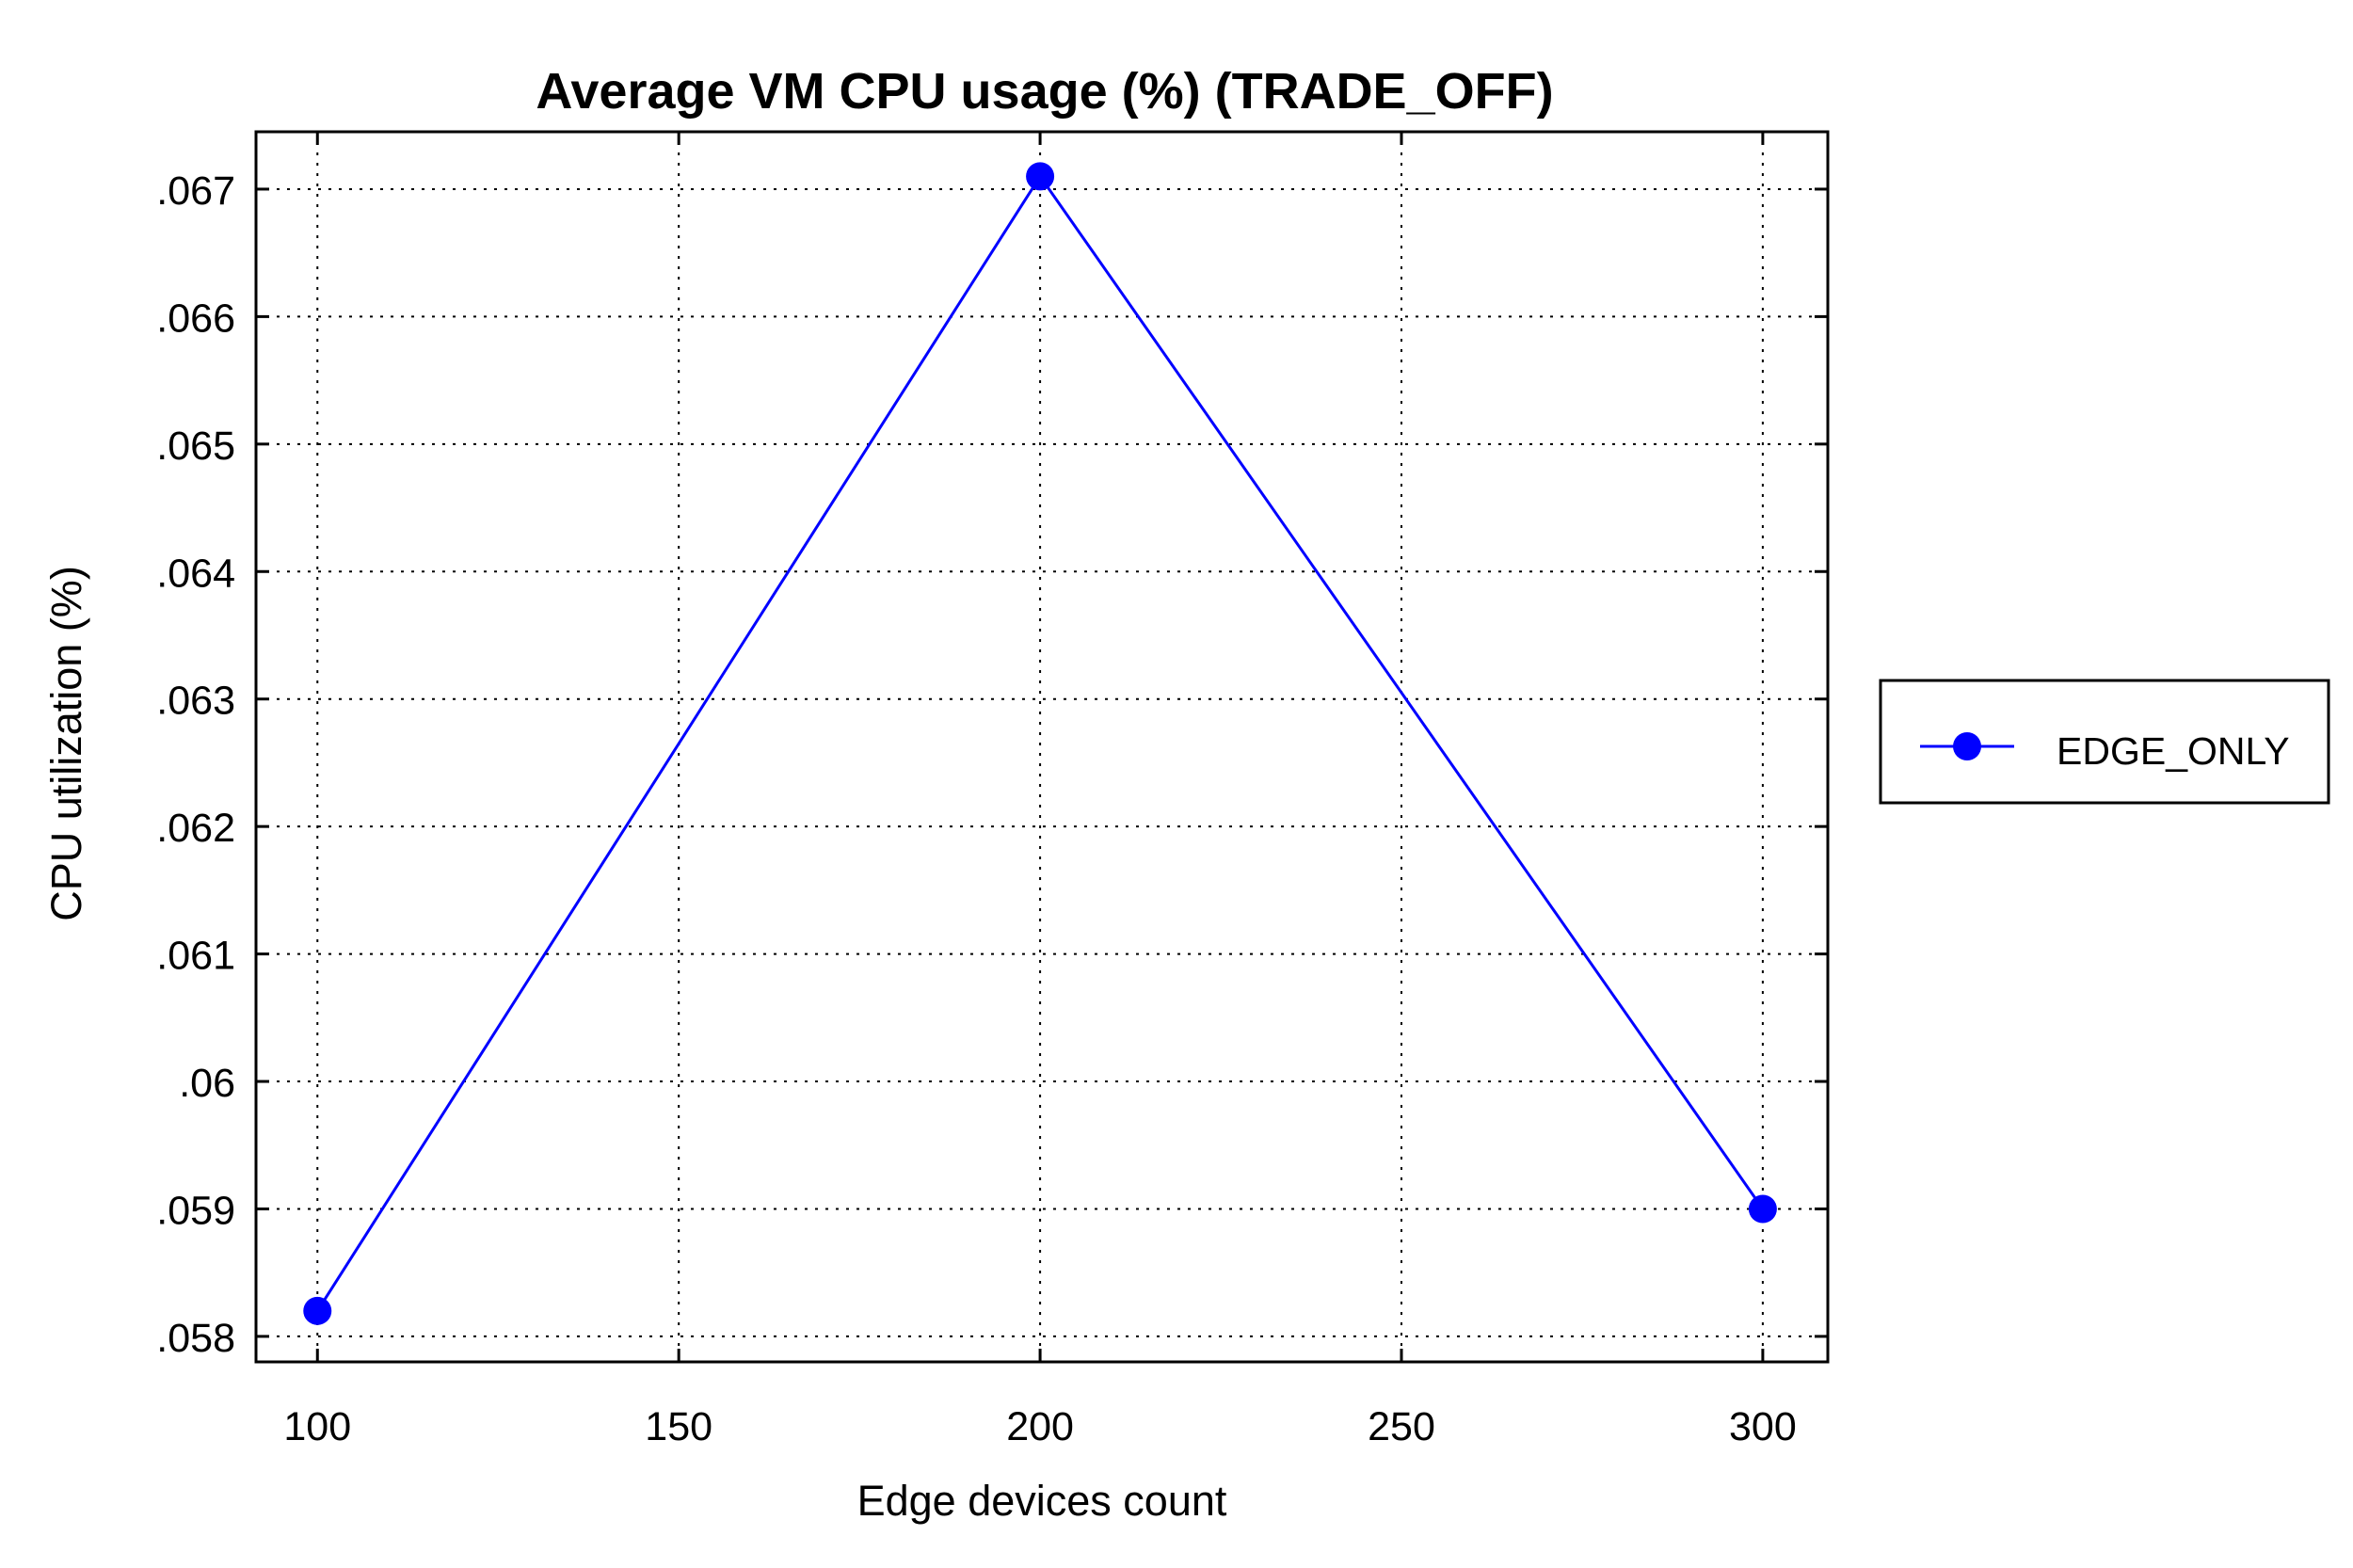  Describe the element at coordinates (1967, 746) in the screenshot. I see `legend-marker-edge-only` at that location.